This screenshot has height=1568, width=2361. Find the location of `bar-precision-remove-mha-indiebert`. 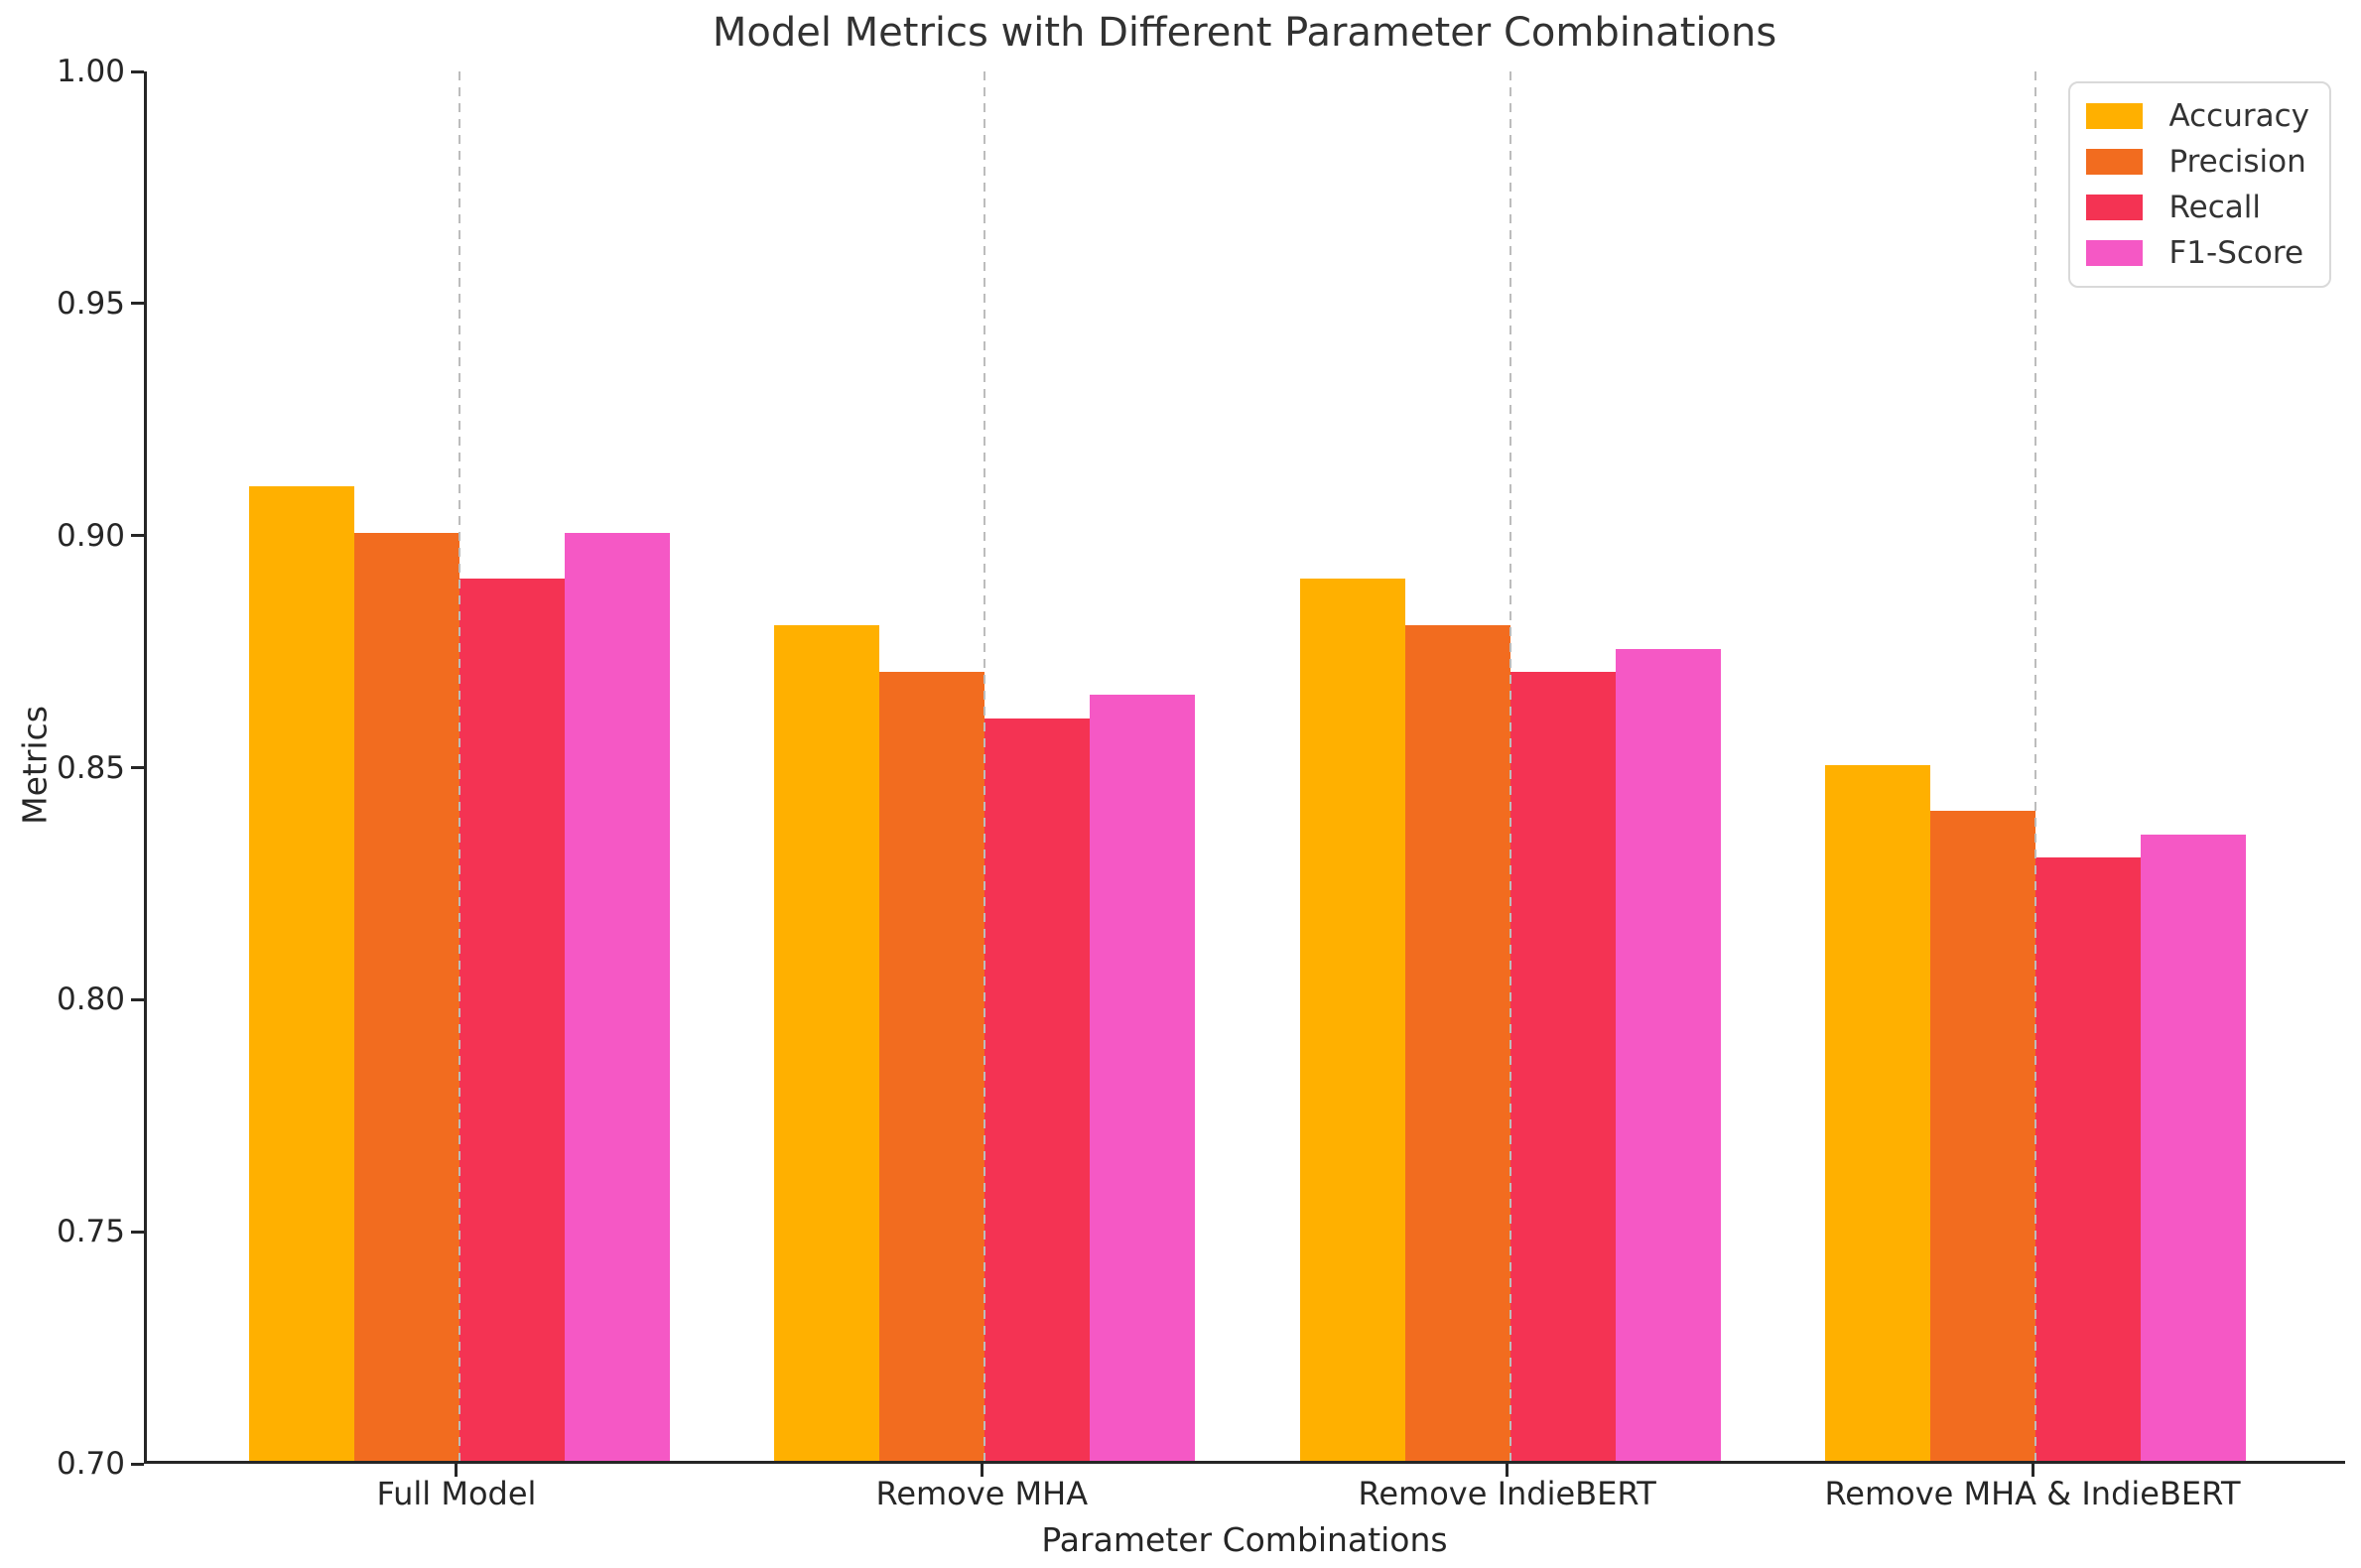

bar-precision-remove-mha-indiebert is located at coordinates (1983, 1136).